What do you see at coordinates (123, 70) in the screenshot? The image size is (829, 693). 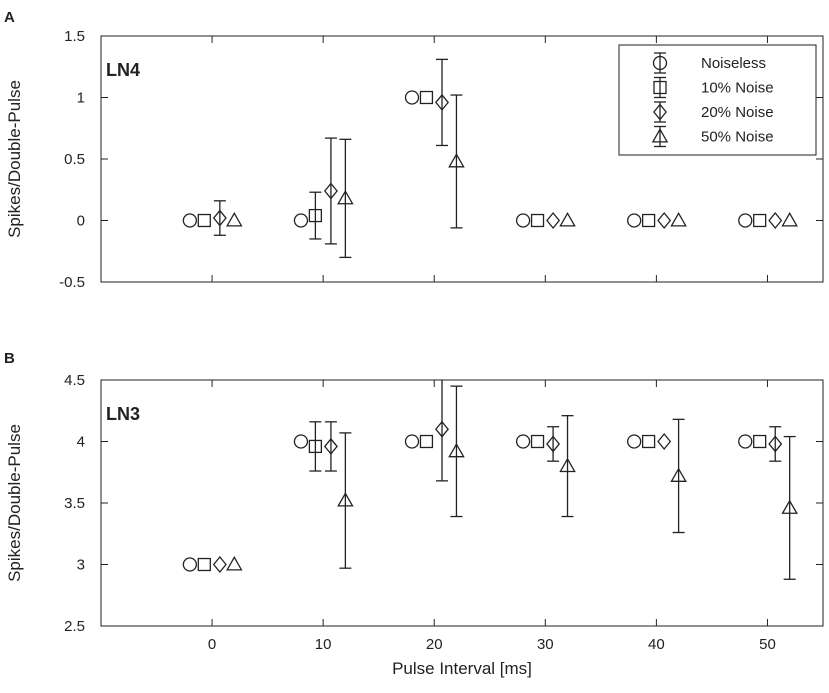 I see `panel-a-title: LN4` at bounding box center [123, 70].